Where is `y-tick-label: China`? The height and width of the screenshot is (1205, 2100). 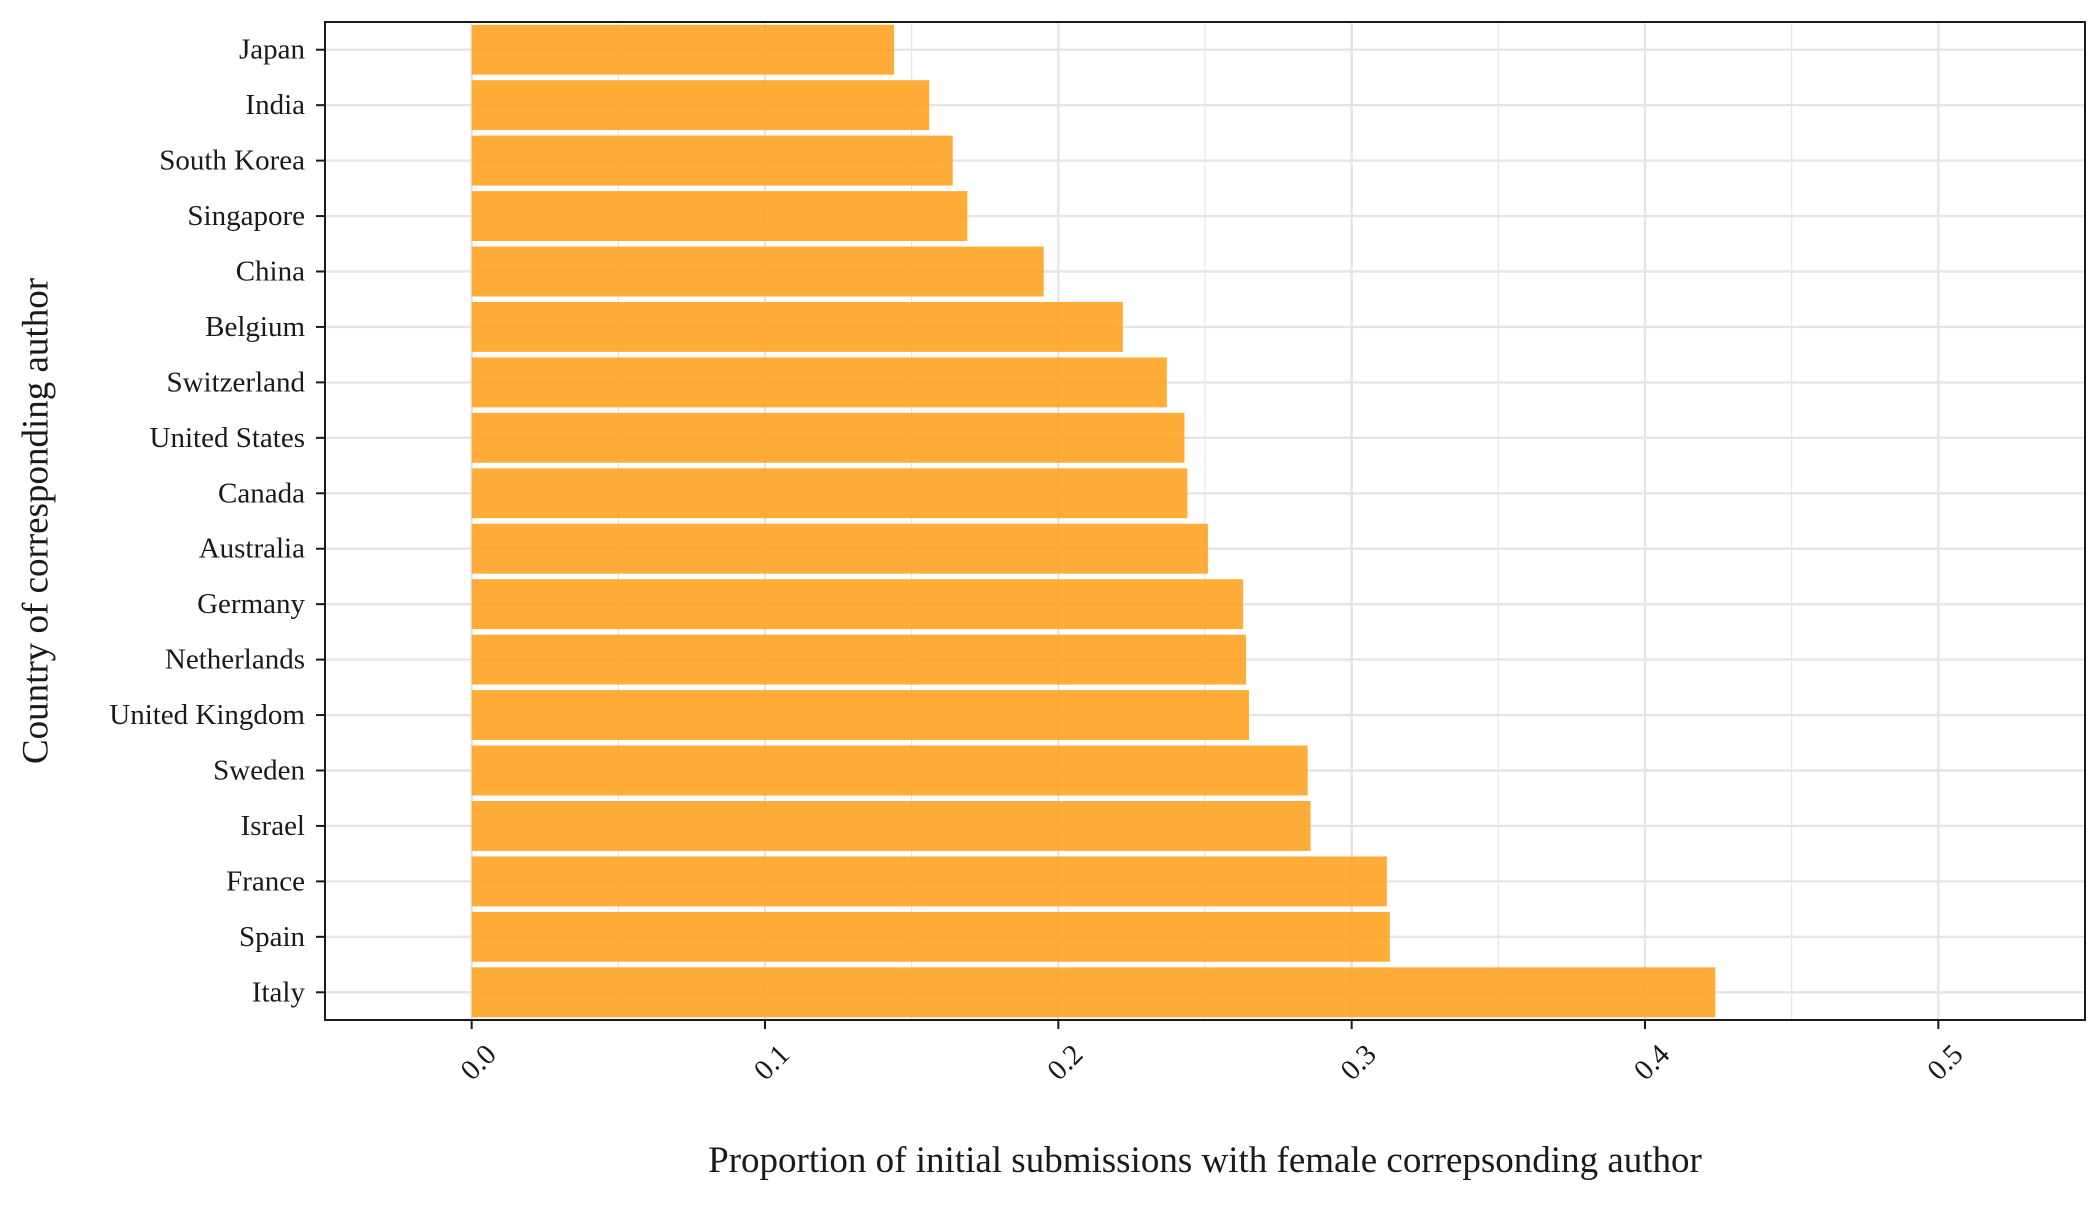
y-tick-label: China is located at coordinates (270, 272).